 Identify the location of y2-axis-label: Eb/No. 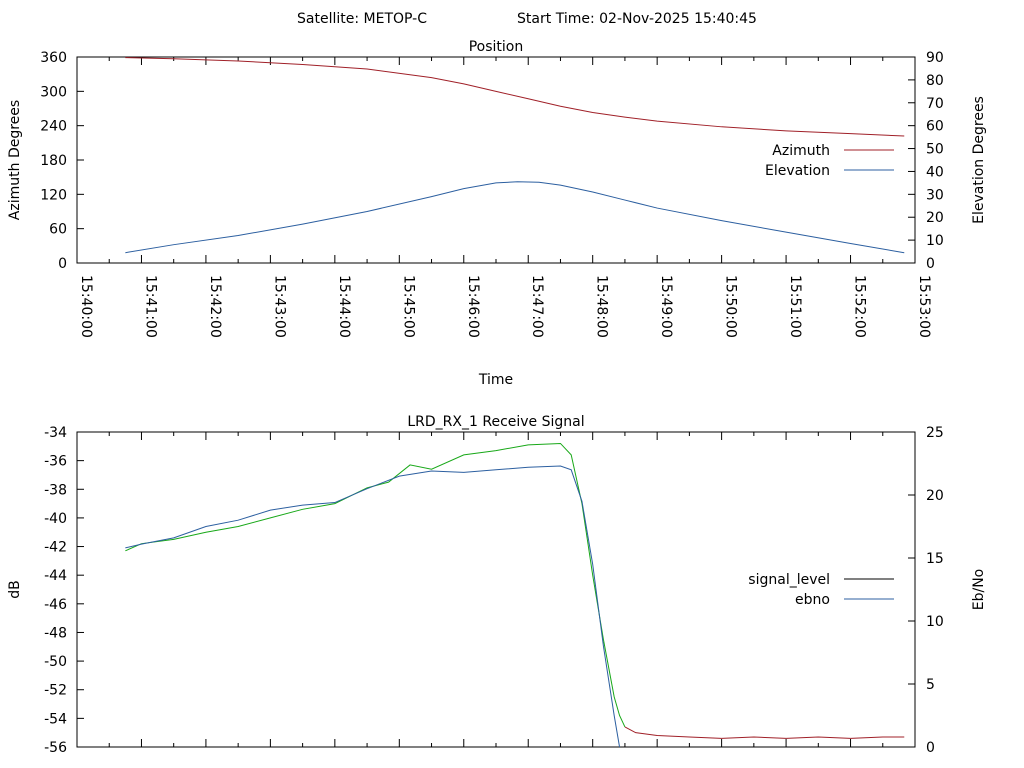
(979, 590).